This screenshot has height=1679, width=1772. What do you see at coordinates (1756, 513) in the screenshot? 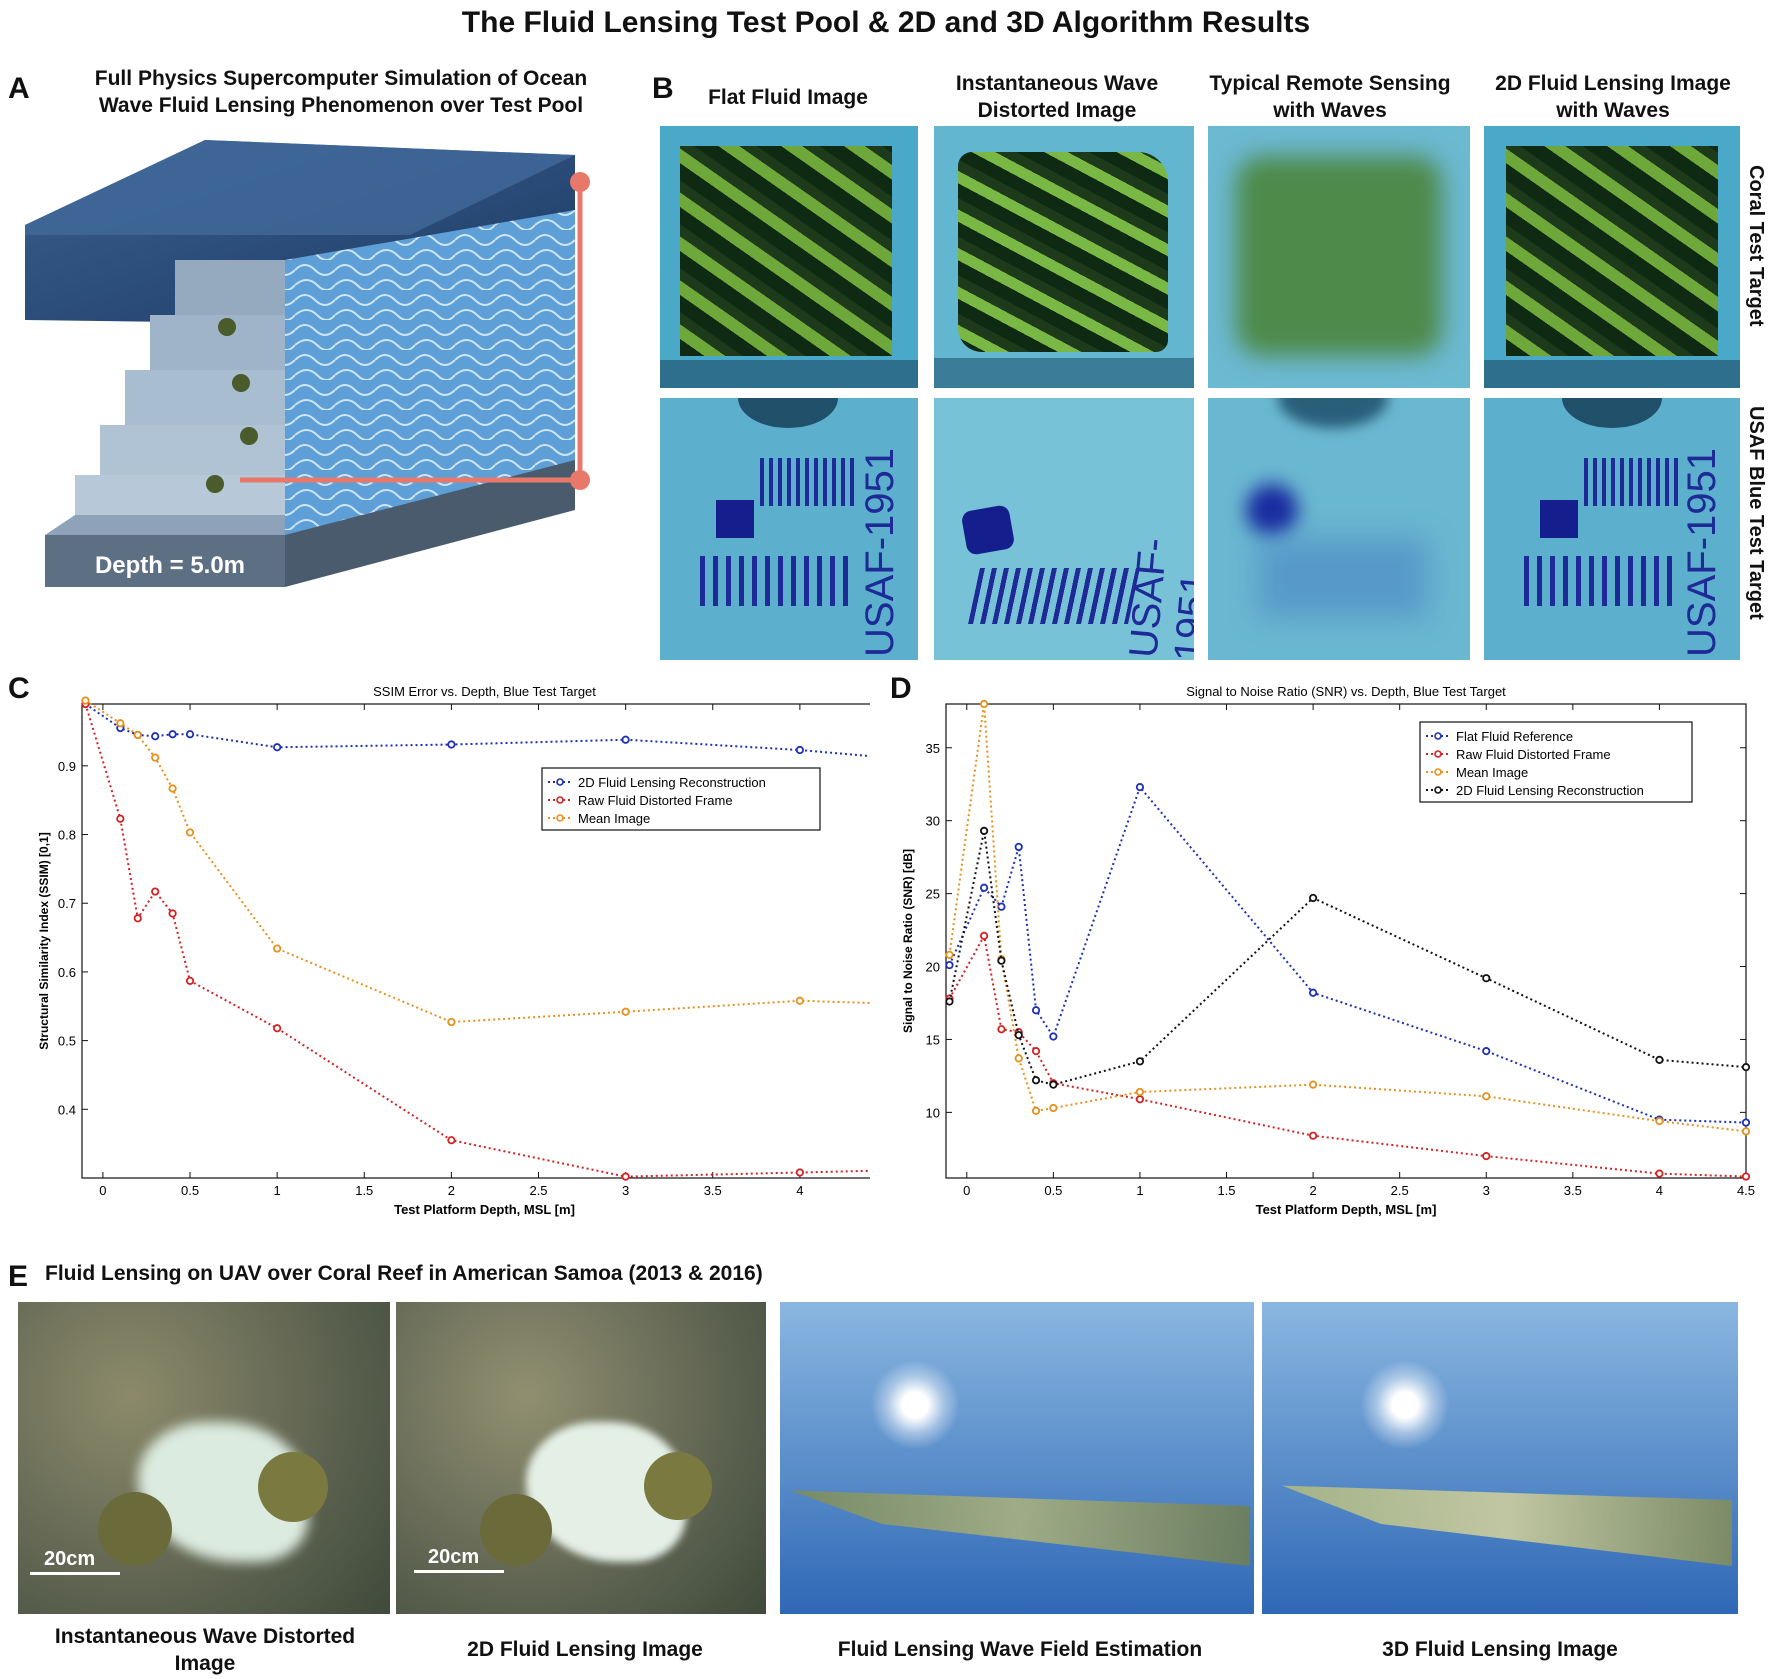
I see `row-label-usaf: USAF Blue Test Target` at bounding box center [1756, 513].